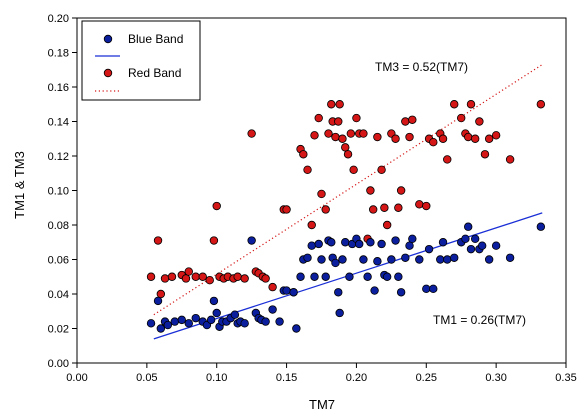 This screenshot has width=580, height=415. I want to click on y-tick-label: 0.14, so click(58, 123).